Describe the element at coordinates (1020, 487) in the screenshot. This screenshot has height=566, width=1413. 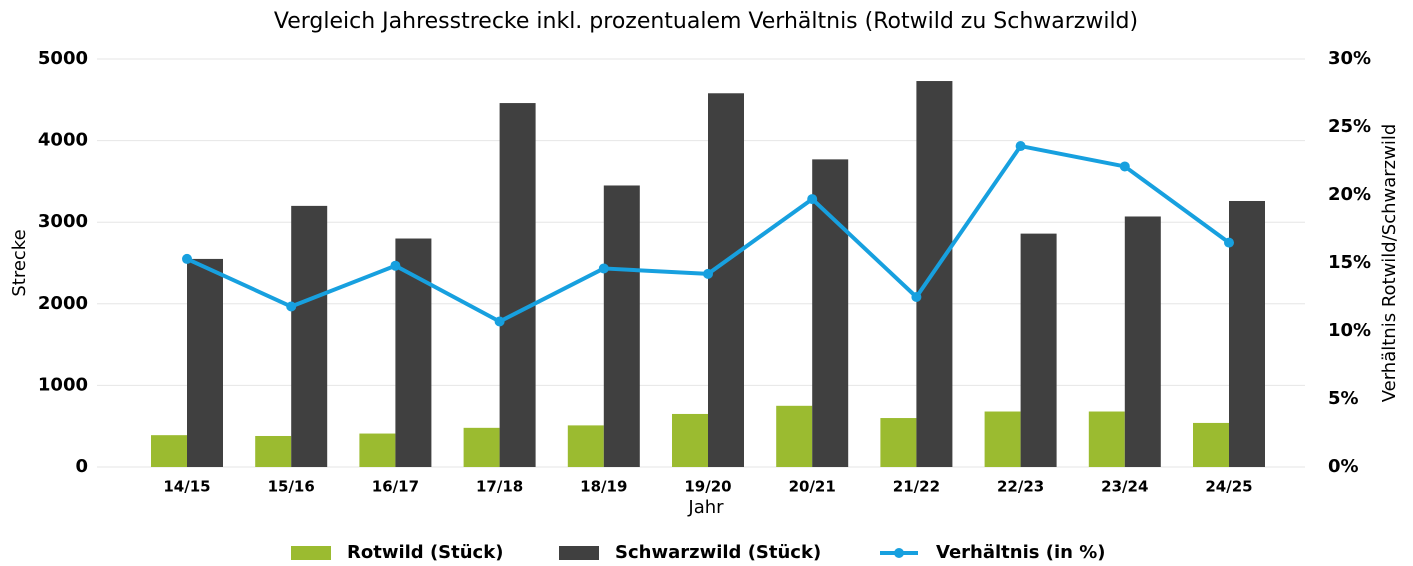
I see `x-tick-label: 22/23` at that location.